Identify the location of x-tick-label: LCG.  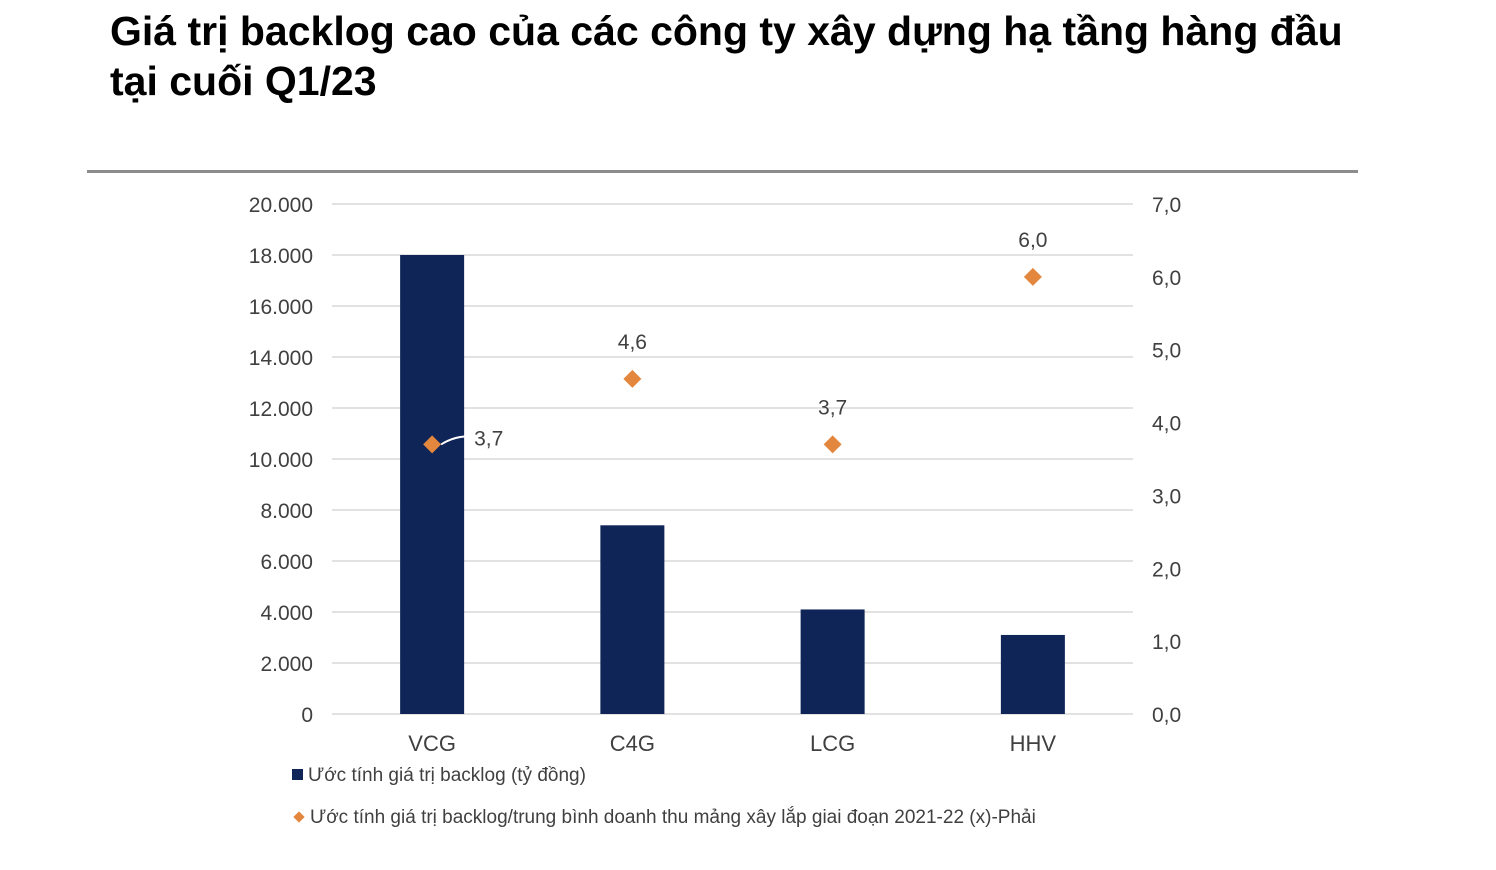
(832, 743).